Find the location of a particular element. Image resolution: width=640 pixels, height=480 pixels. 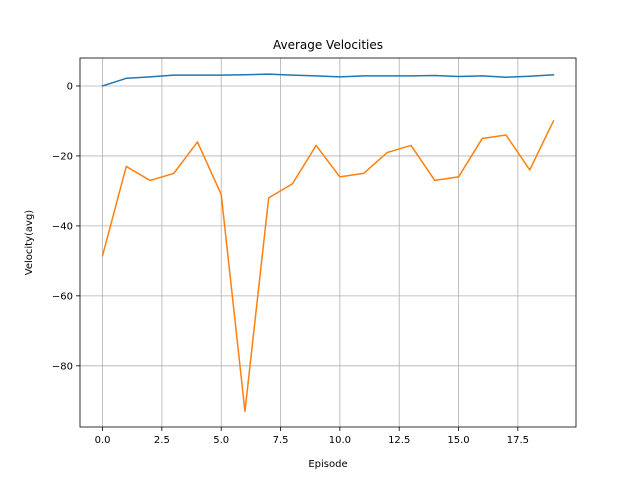

y-axis: 0 −20 −40 −60 −80 is located at coordinates (66, 226).